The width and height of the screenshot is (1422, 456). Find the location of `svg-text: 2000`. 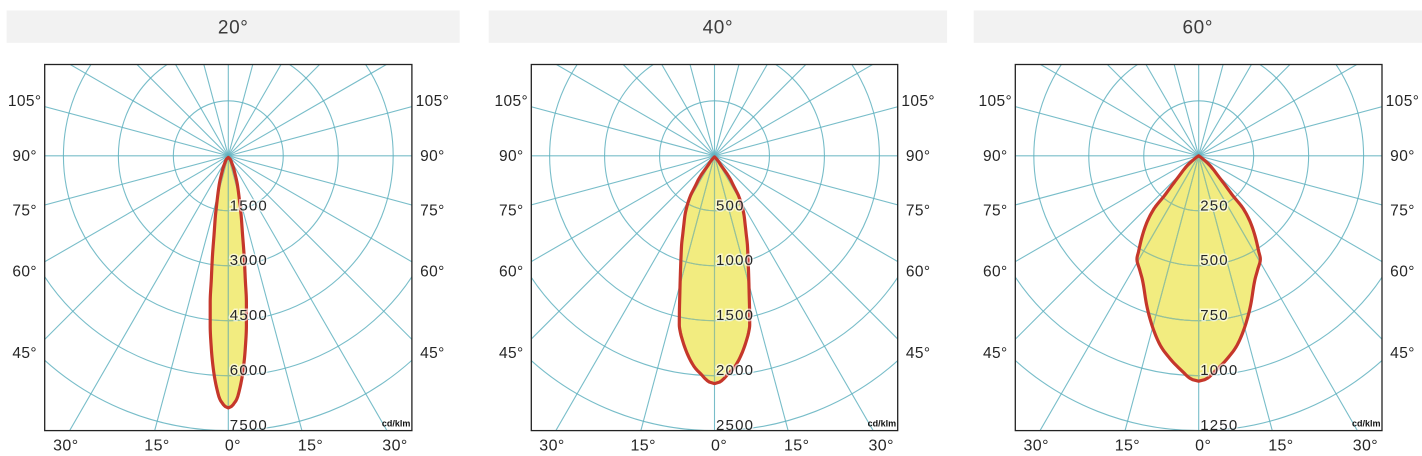

svg-text: 2000 is located at coordinates (735, 370).